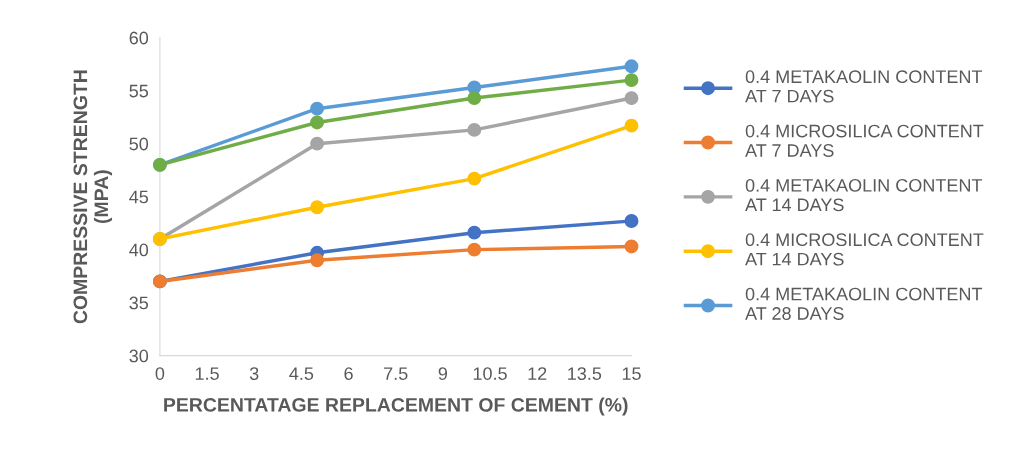 This screenshot has width=1012, height=471. I want to click on x-tick-label: 15, so click(631, 373).